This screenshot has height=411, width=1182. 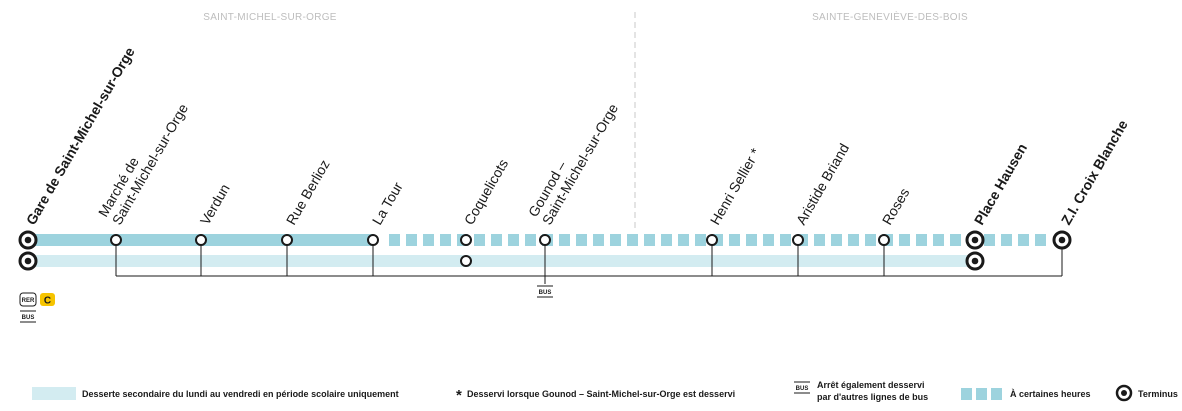 What do you see at coordinates (287, 240) in the screenshot?
I see `stop-marker-berlioz` at bounding box center [287, 240].